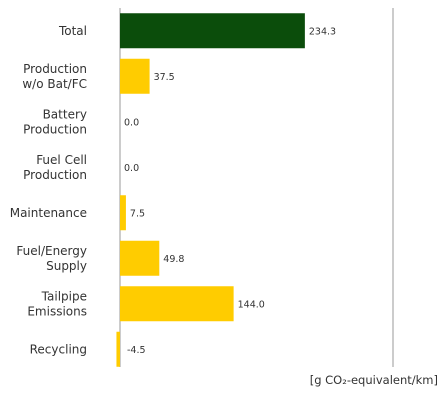 Image resolution: width=446 pixels, height=394 pixels. I want to click on category-label: Fuel Cell Production, so click(55, 167).